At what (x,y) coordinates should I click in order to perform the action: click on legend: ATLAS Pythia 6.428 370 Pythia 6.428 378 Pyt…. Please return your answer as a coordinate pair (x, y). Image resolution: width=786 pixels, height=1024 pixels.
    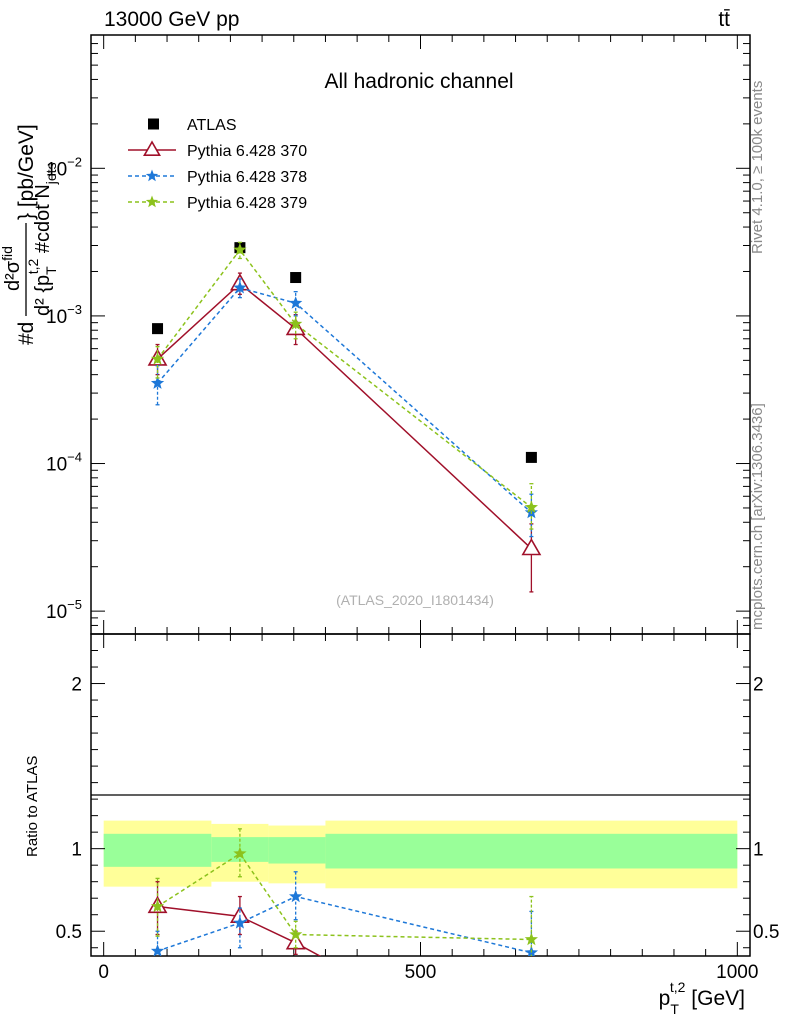
    Looking at the image, I should click on (217, 164).